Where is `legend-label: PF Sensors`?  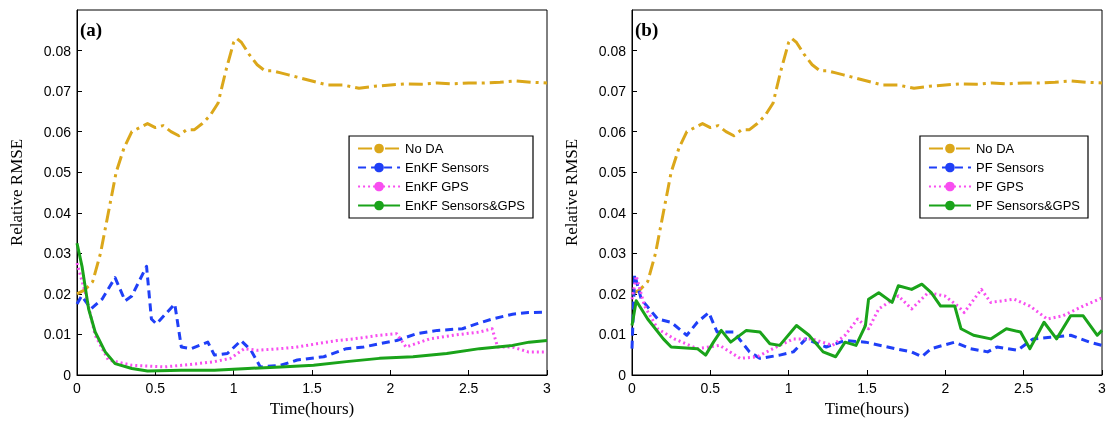
legend-label: PF Sensors is located at coordinates (1010, 167).